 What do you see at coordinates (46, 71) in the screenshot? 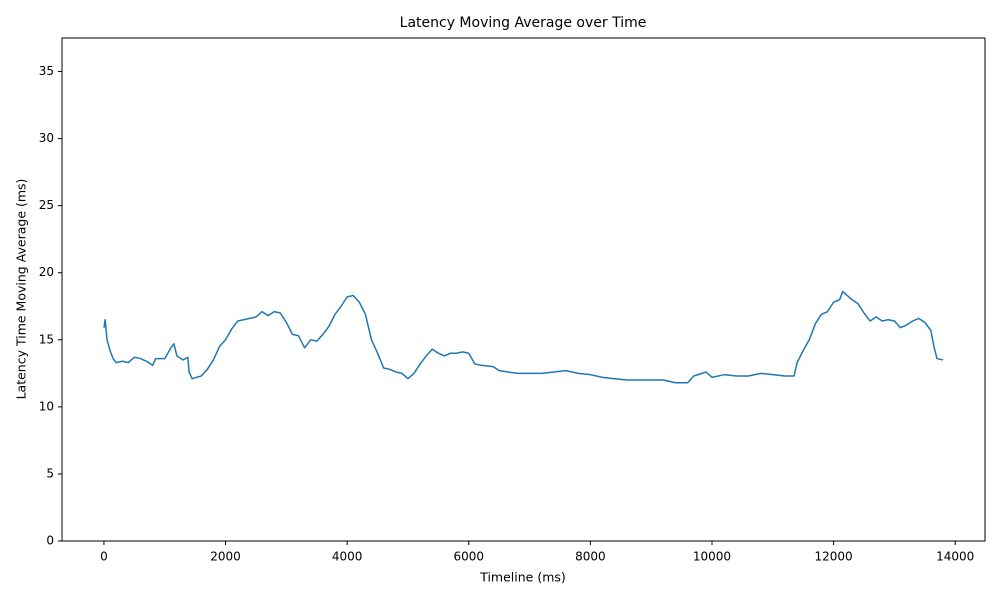
I see `y-tick-label: 35` at bounding box center [46, 71].